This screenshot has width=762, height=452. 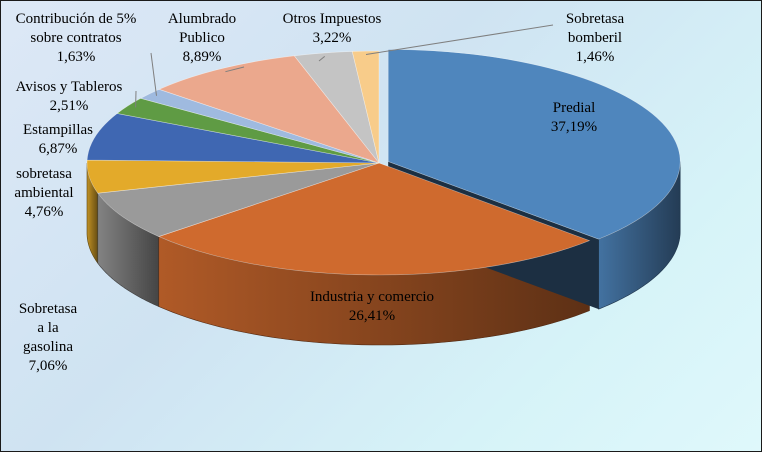 I want to click on label-otros-impuestos-line-0: Otros Impuestos, so click(x=332, y=19).